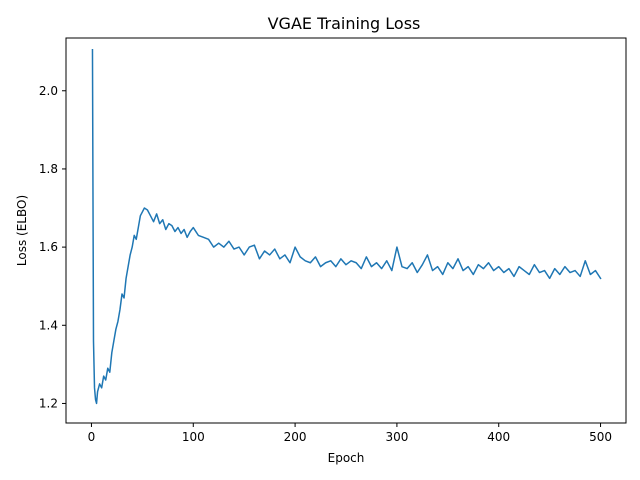  I want to click on y-tick-label: 1.8, so click(48, 169).